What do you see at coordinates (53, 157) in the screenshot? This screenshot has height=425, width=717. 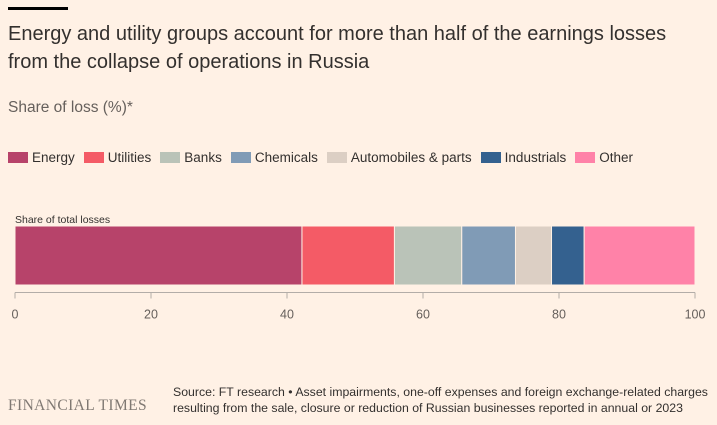 I see `legend-label-energy: Energy` at bounding box center [53, 157].